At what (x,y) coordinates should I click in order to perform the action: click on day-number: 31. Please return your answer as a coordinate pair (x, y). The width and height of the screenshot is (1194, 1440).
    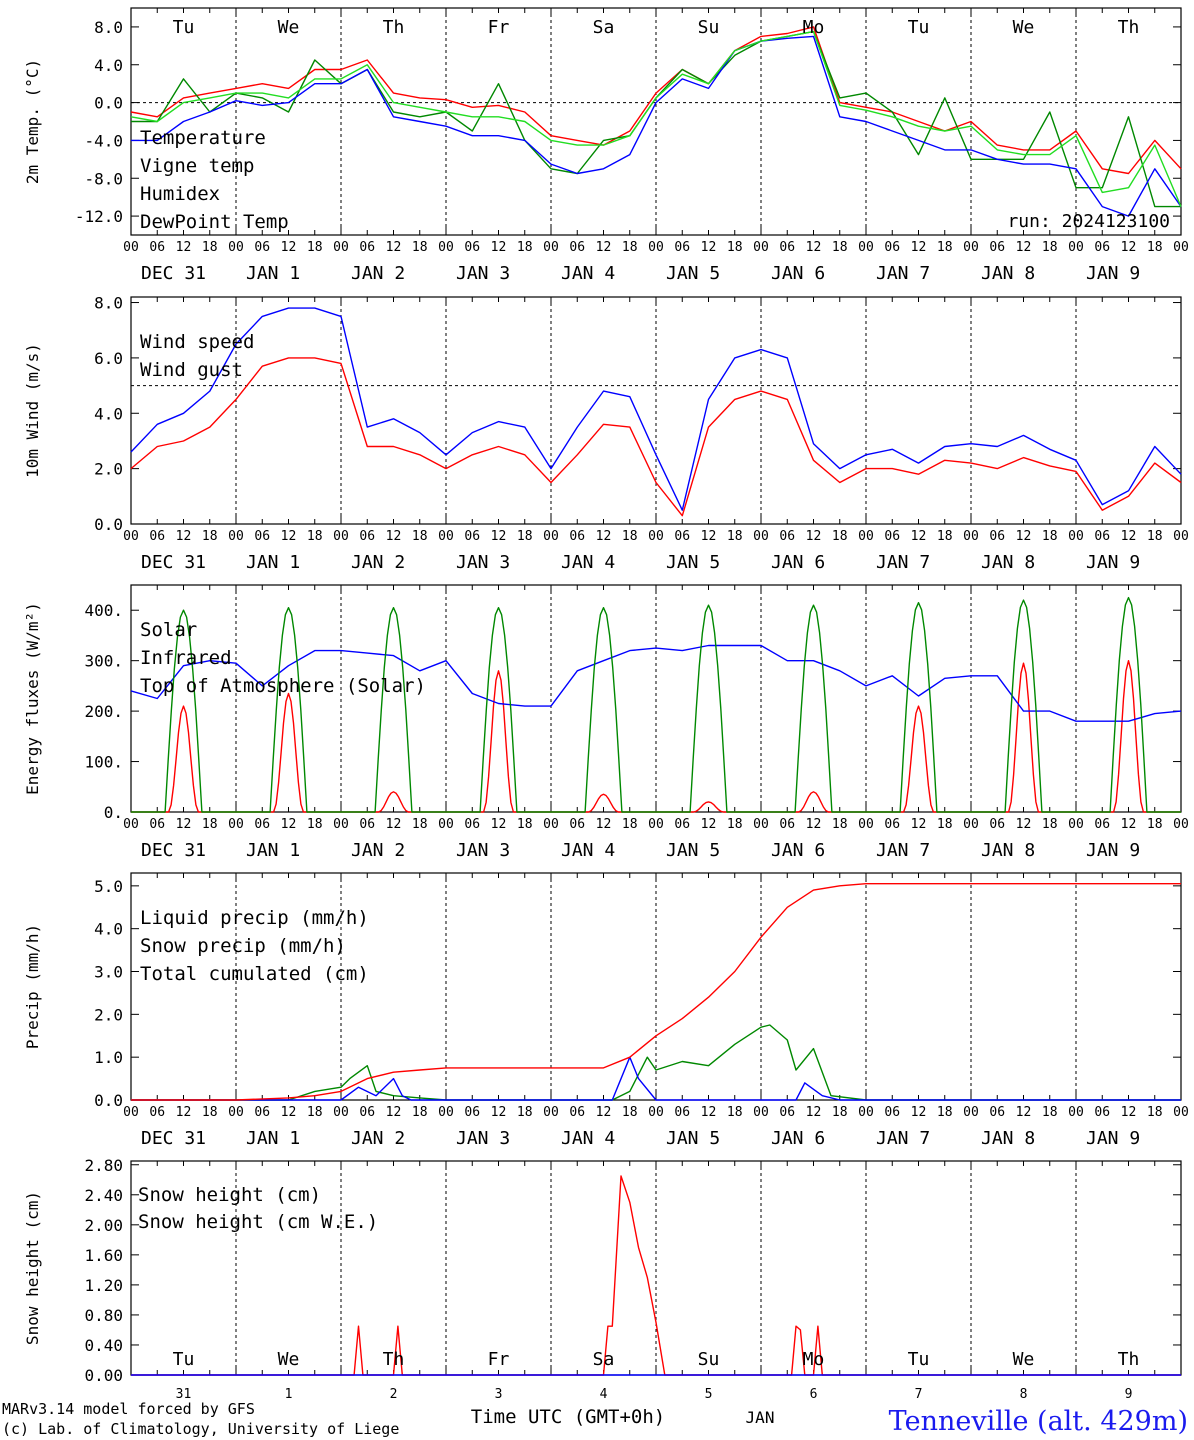
    Looking at the image, I should click on (184, 1394).